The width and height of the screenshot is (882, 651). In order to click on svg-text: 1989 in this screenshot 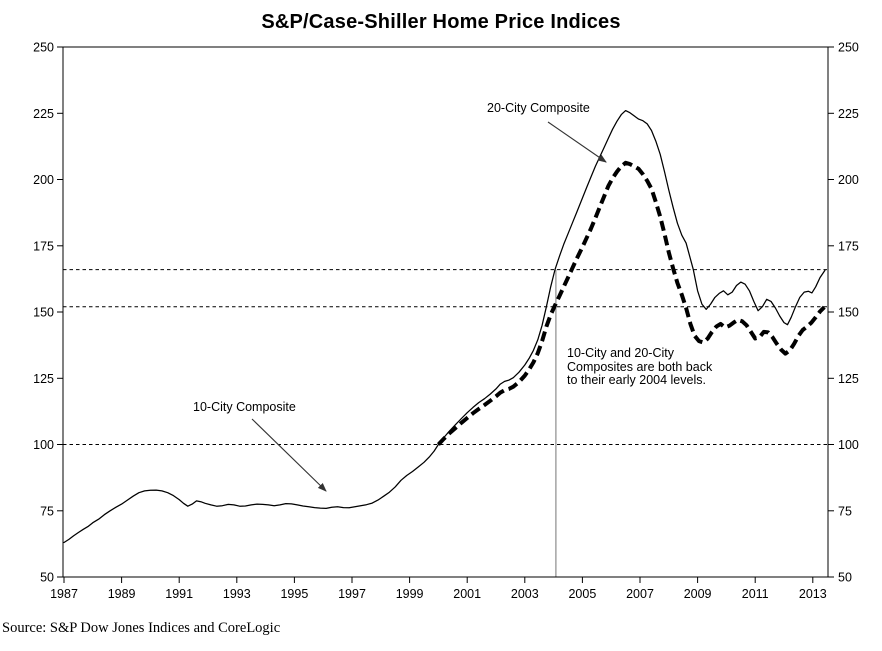, I will do `click(122, 594)`.